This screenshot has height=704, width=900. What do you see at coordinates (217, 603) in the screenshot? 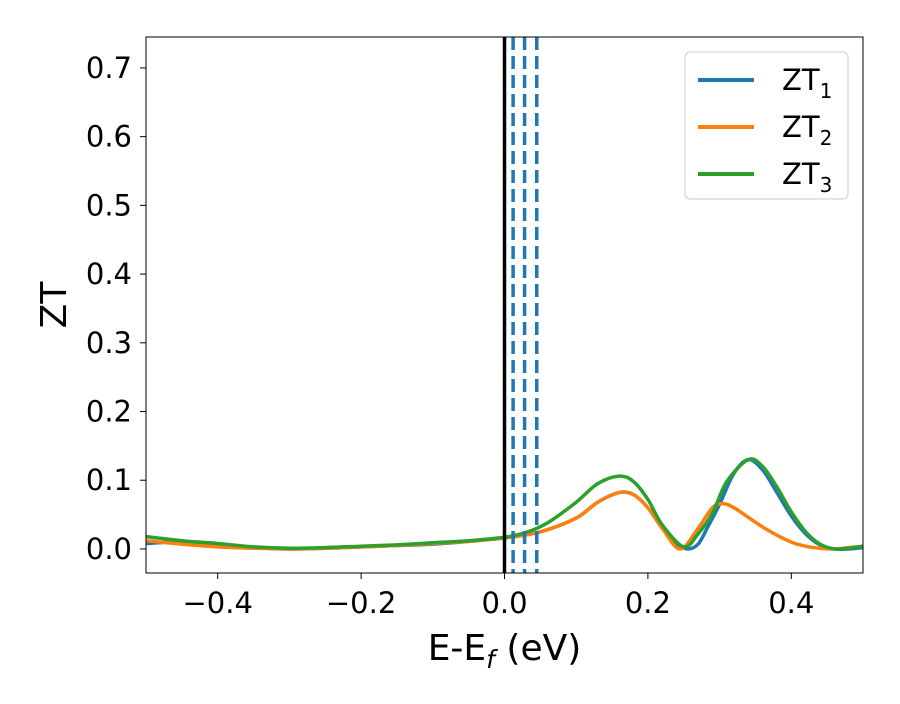
I see `x-tick-label: −0.4` at bounding box center [217, 603].